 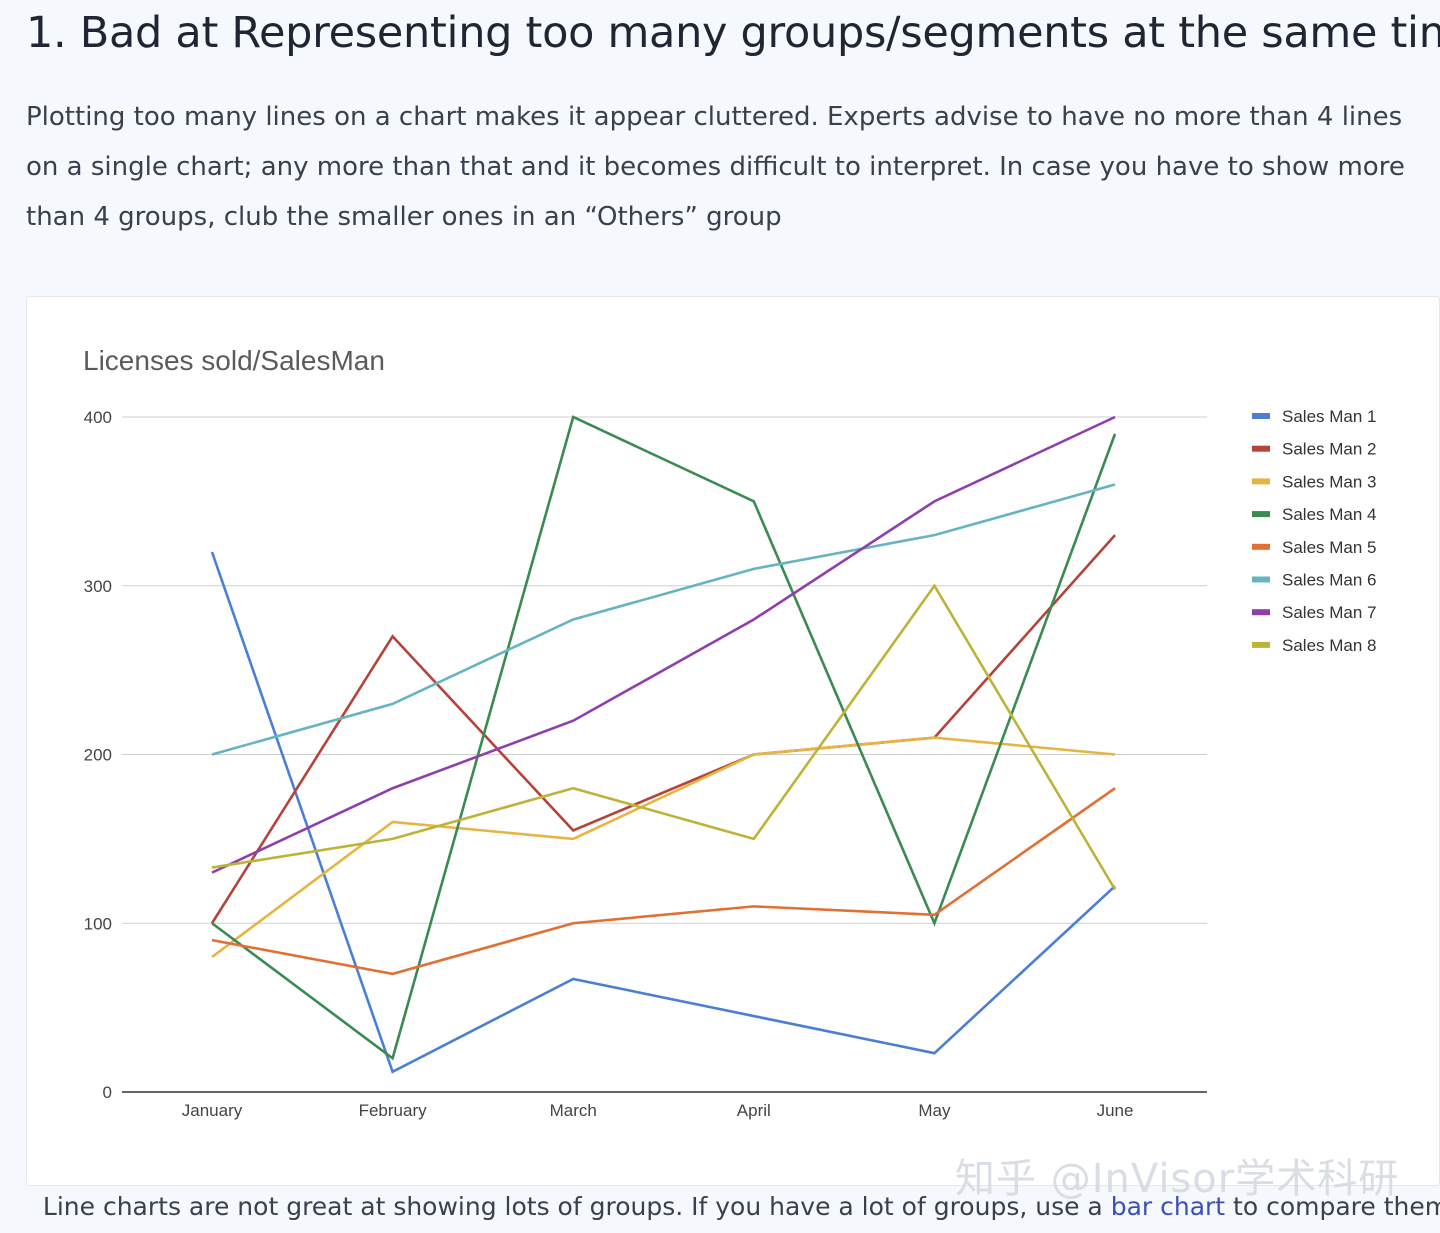 What do you see at coordinates (1329, 449) in the screenshot?
I see `legend-label: Sales Man 2` at bounding box center [1329, 449].